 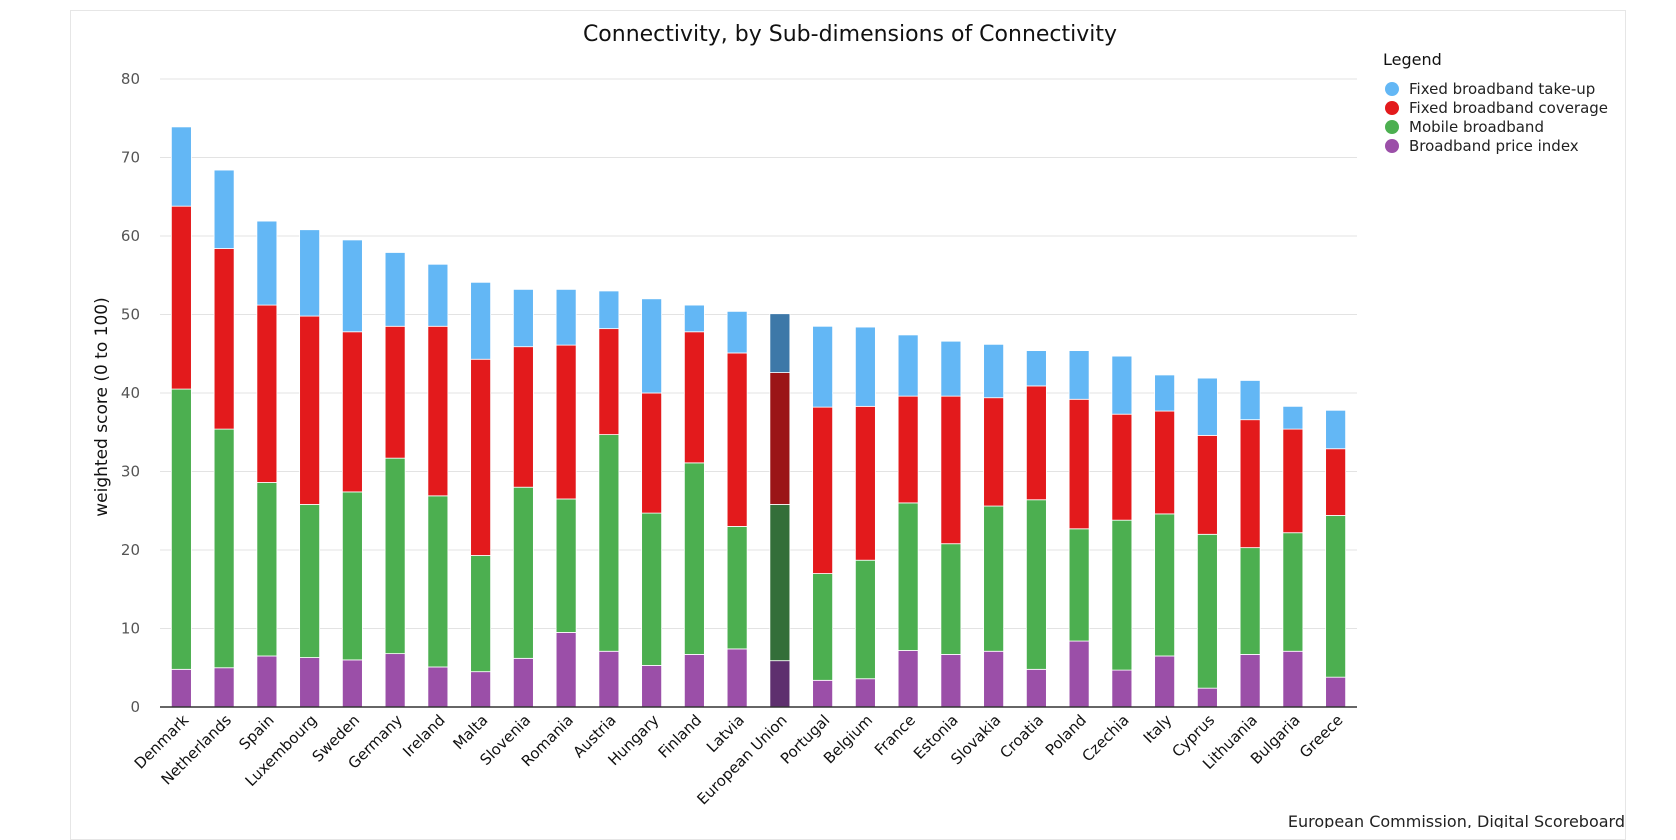 I want to click on x-tick-label: Croatia, so click(x=1021, y=736).